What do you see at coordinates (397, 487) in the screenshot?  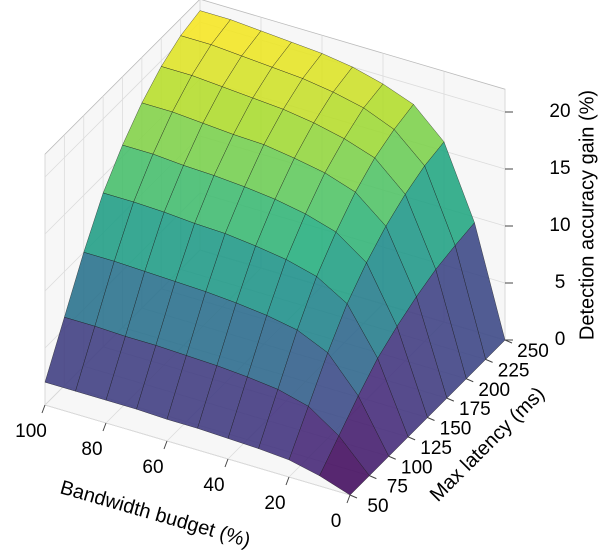 I see `y-tick-label: 75` at bounding box center [397, 487].